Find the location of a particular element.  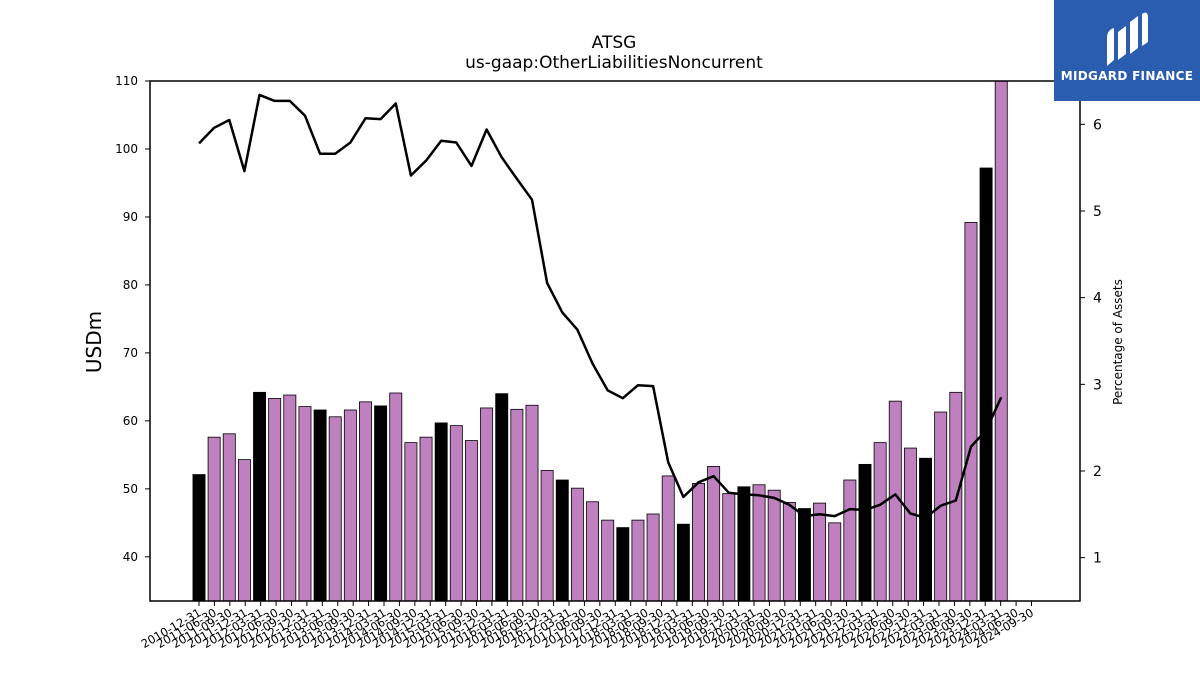

logo-mark-icon is located at coordinates (1127, 39).